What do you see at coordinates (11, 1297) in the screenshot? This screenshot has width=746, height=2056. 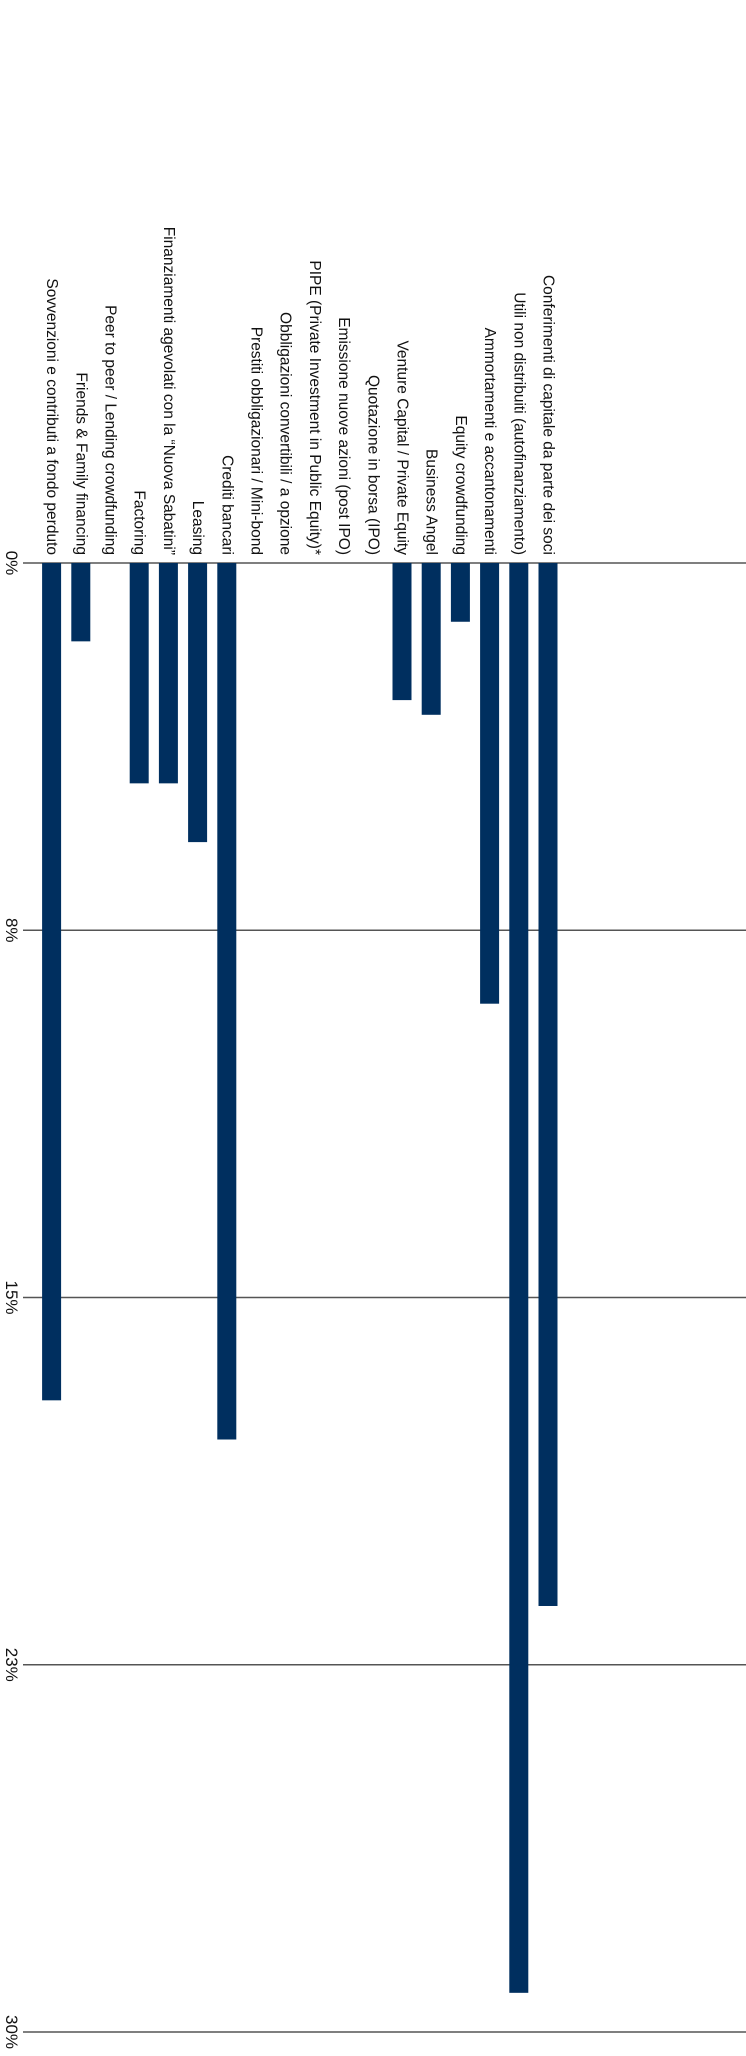 I see `y-tick-label: 15%` at bounding box center [11, 1297].